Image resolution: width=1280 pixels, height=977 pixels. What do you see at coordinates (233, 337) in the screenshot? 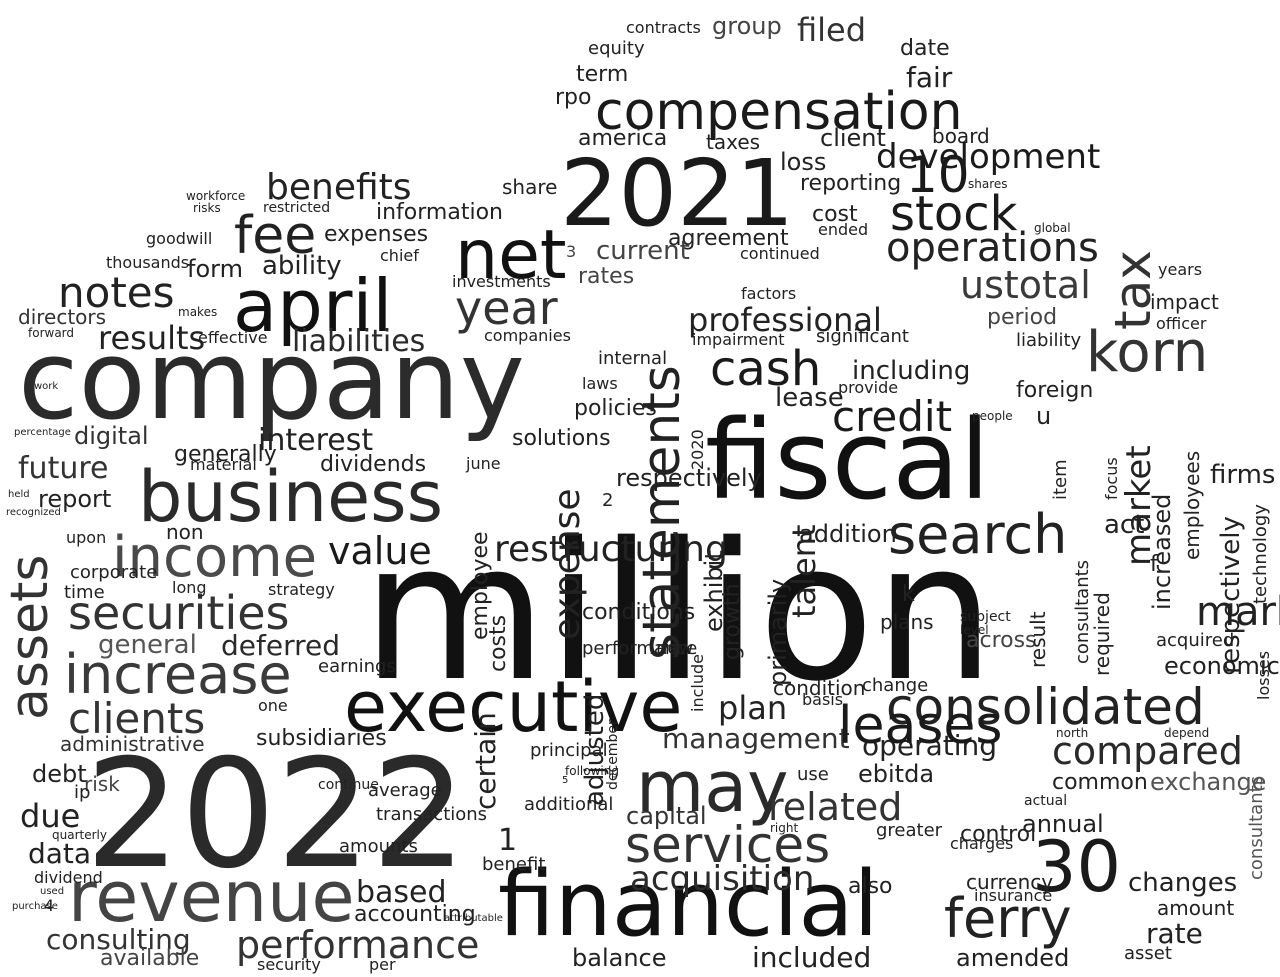
I see `word-shares: effective` at bounding box center [233, 337].